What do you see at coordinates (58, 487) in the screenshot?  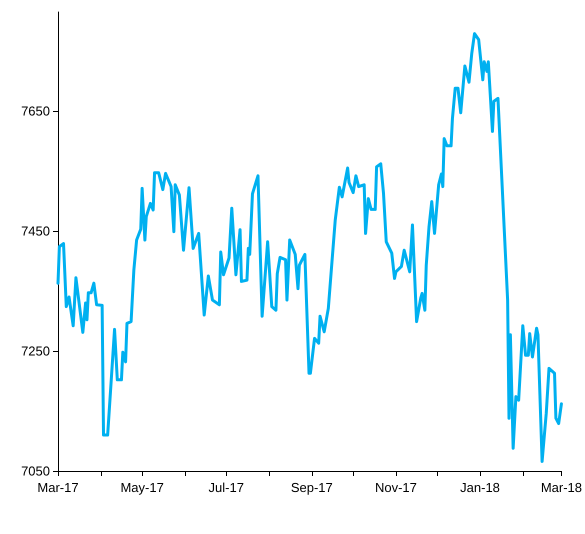 I see `x-tick-label: Mar-17` at bounding box center [58, 487].